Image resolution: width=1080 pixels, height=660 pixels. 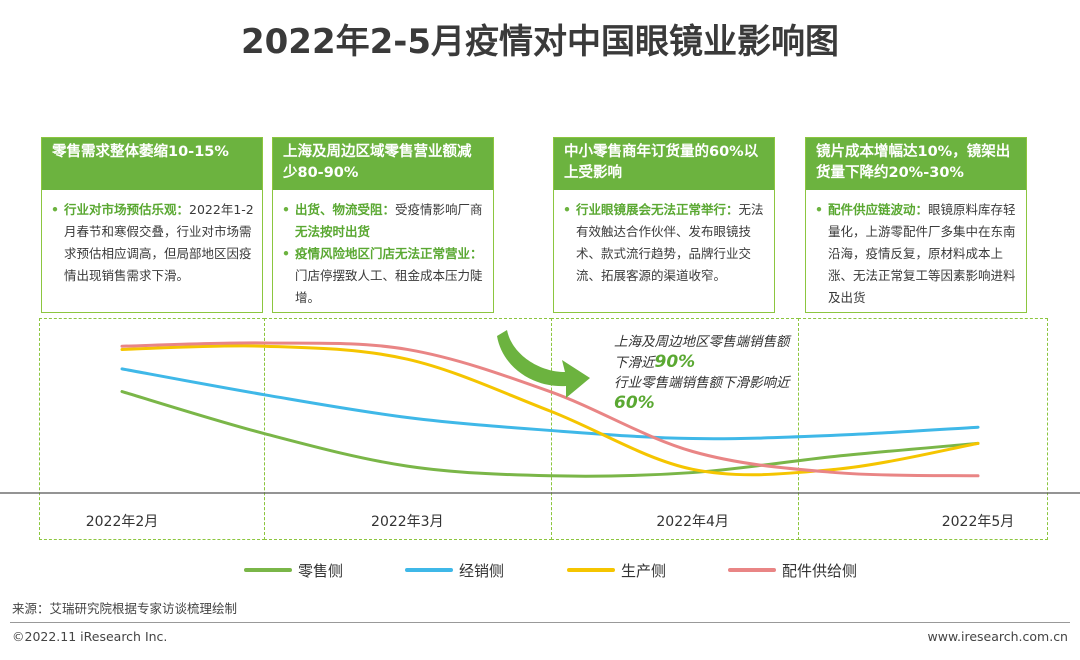 I want to click on card-item: • 出货、物流受阻：受疫情影响厂商无法按时出货, so click(x=383, y=221).